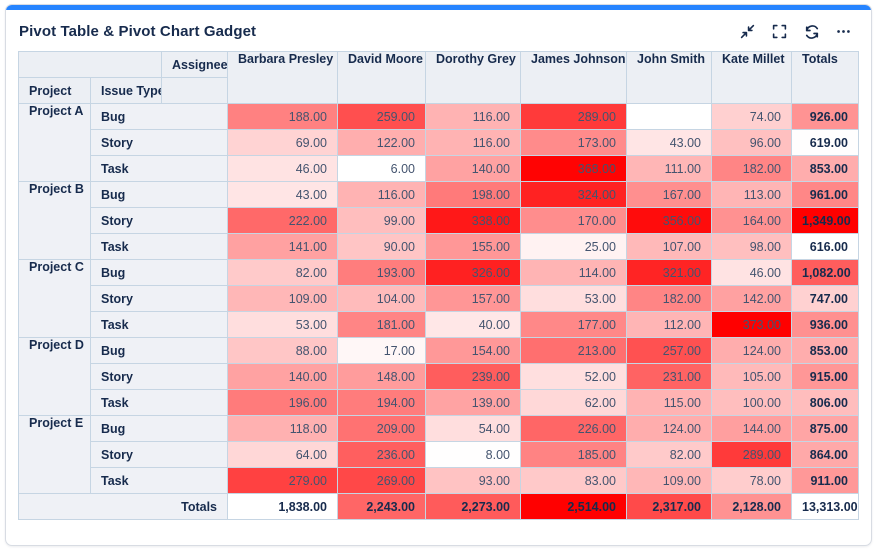 The image size is (877, 554). What do you see at coordinates (573, 324) in the screenshot?
I see `pivot-cell: 177.00` at bounding box center [573, 324].